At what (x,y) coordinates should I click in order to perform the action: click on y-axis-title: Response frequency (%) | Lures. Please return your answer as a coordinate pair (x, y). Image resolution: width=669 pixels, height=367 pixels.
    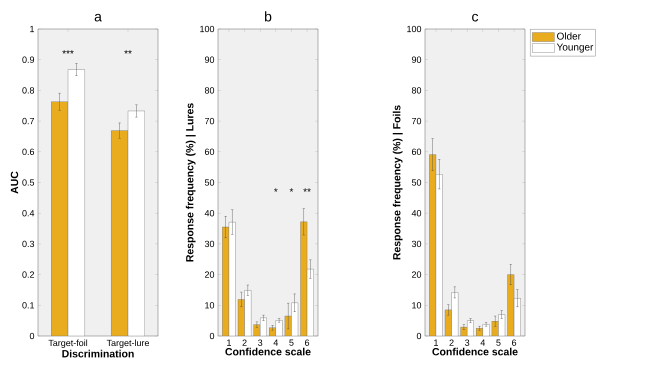
    Looking at the image, I should click on (191, 182).